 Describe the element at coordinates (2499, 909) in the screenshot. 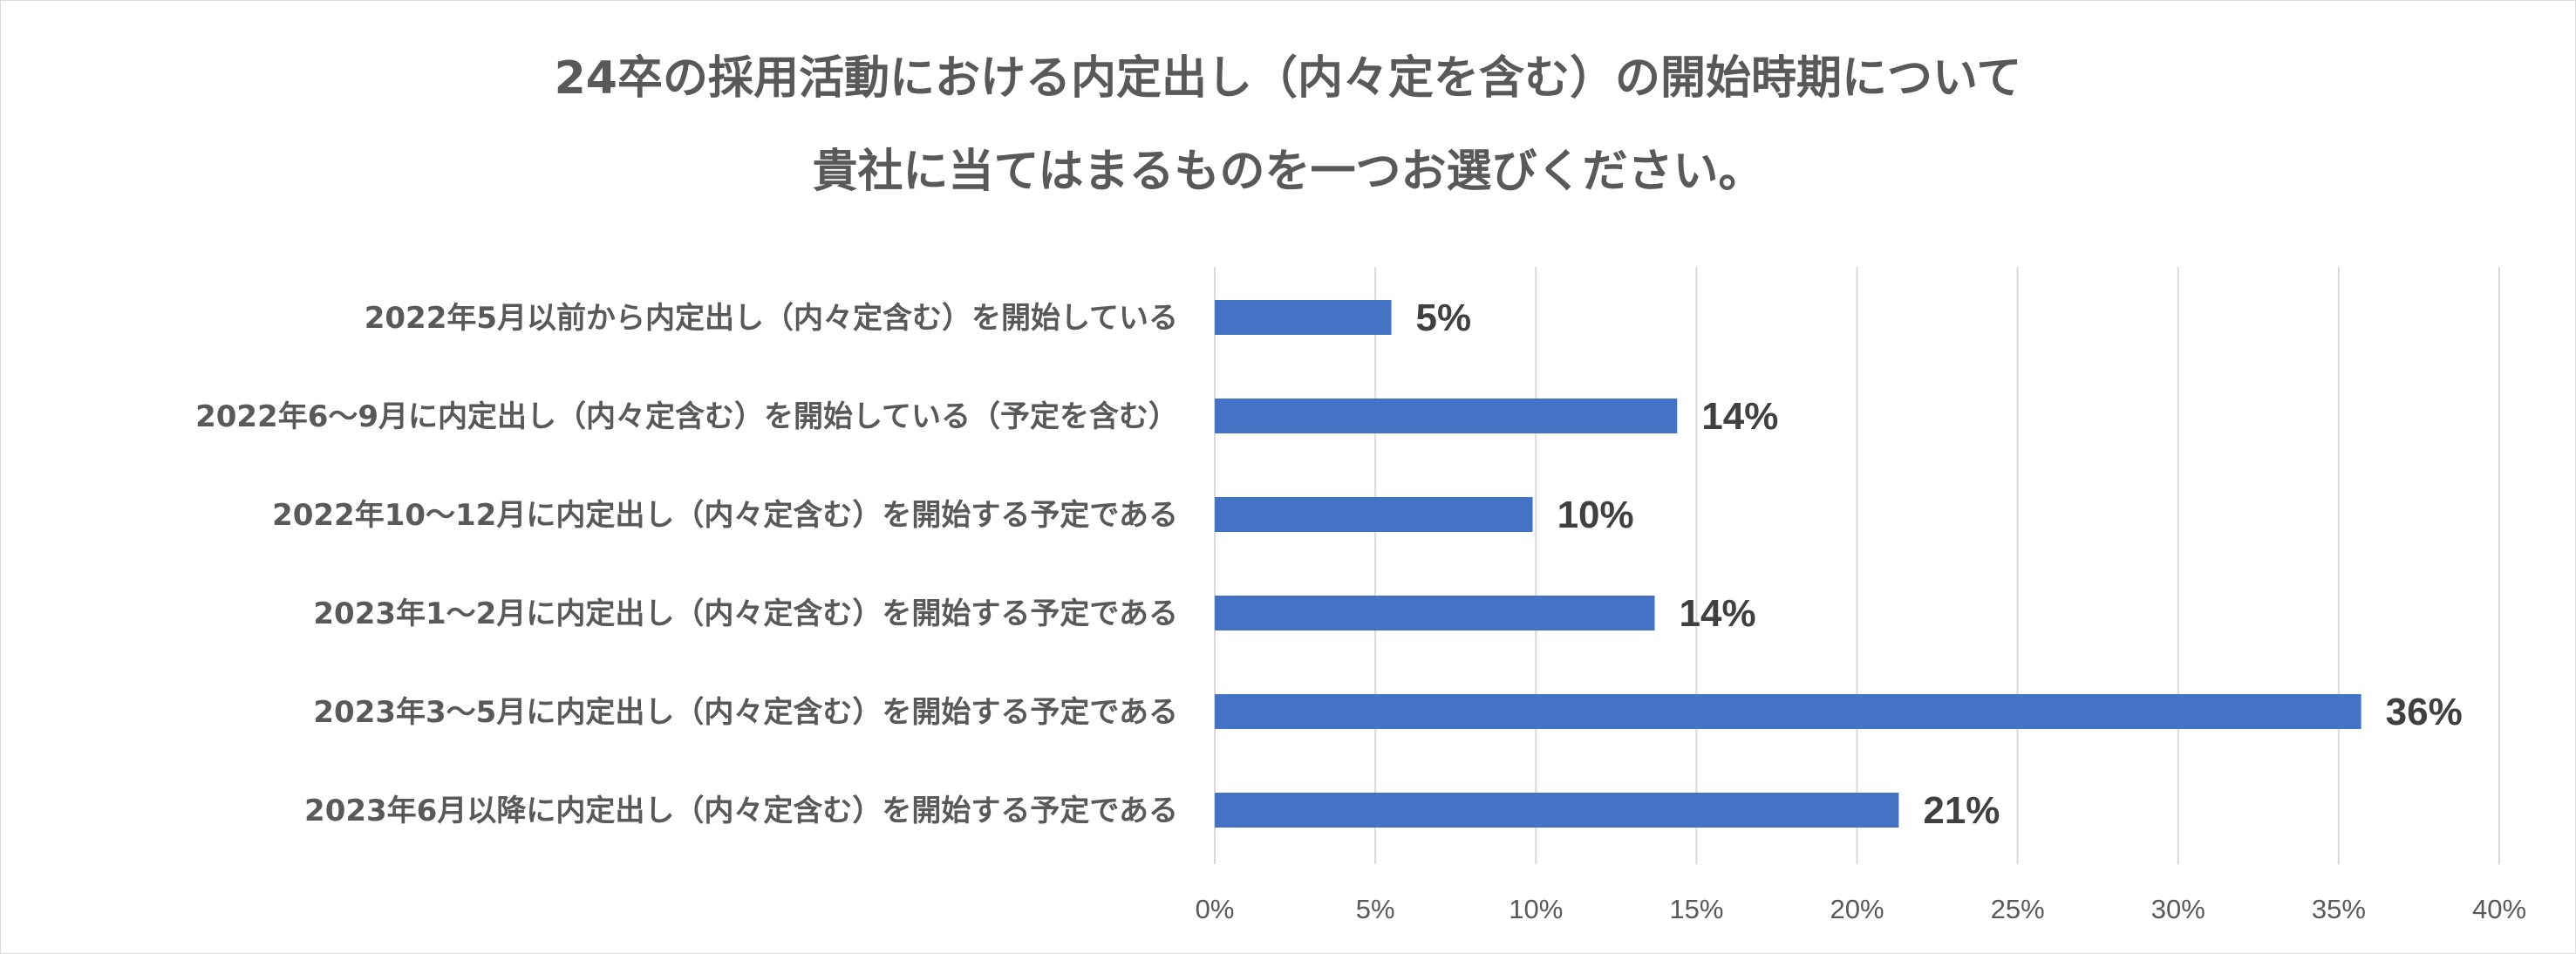

I see `x-tick-label: 40%` at that location.